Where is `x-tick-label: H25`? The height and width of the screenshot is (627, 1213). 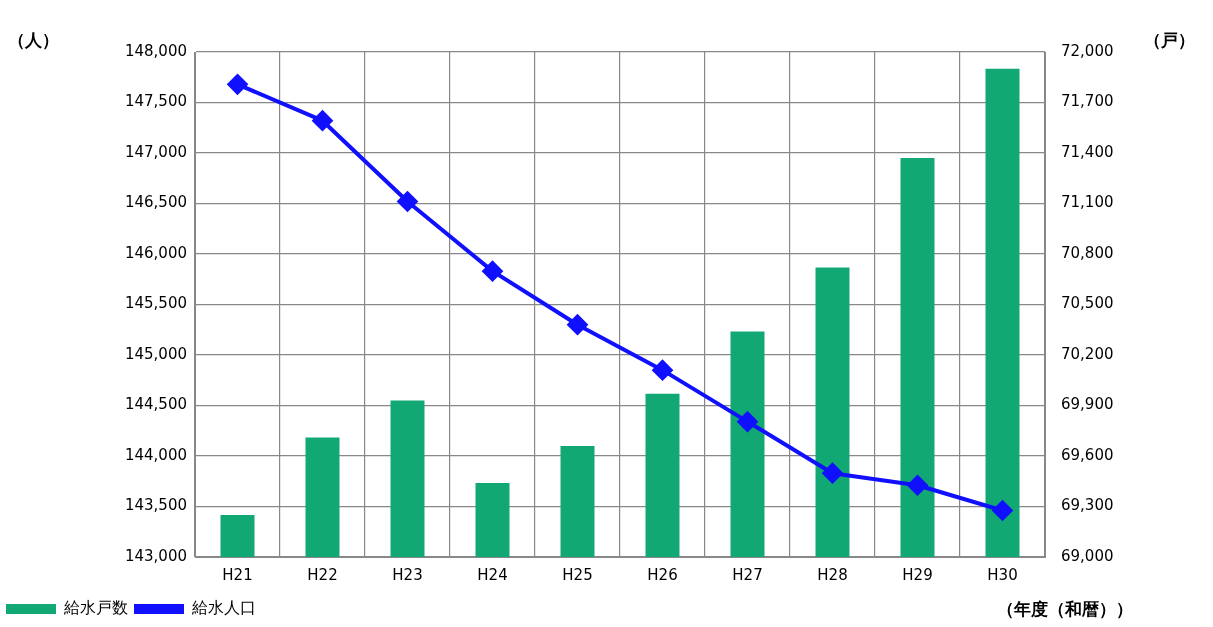
x-tick-label: H25 is located at coordinates (577, 574).